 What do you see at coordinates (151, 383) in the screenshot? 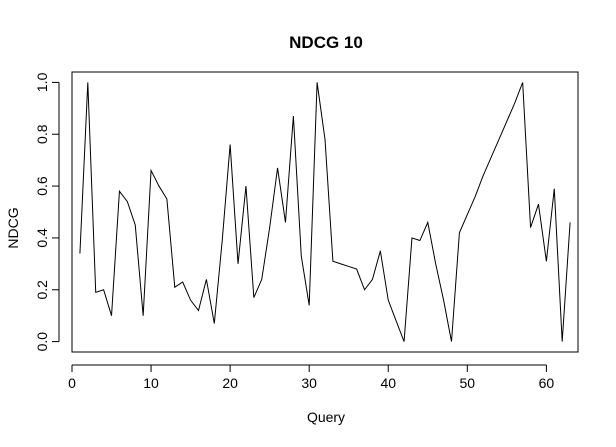
I see `x-tick-label: 10` at bounding box center [151, 383].